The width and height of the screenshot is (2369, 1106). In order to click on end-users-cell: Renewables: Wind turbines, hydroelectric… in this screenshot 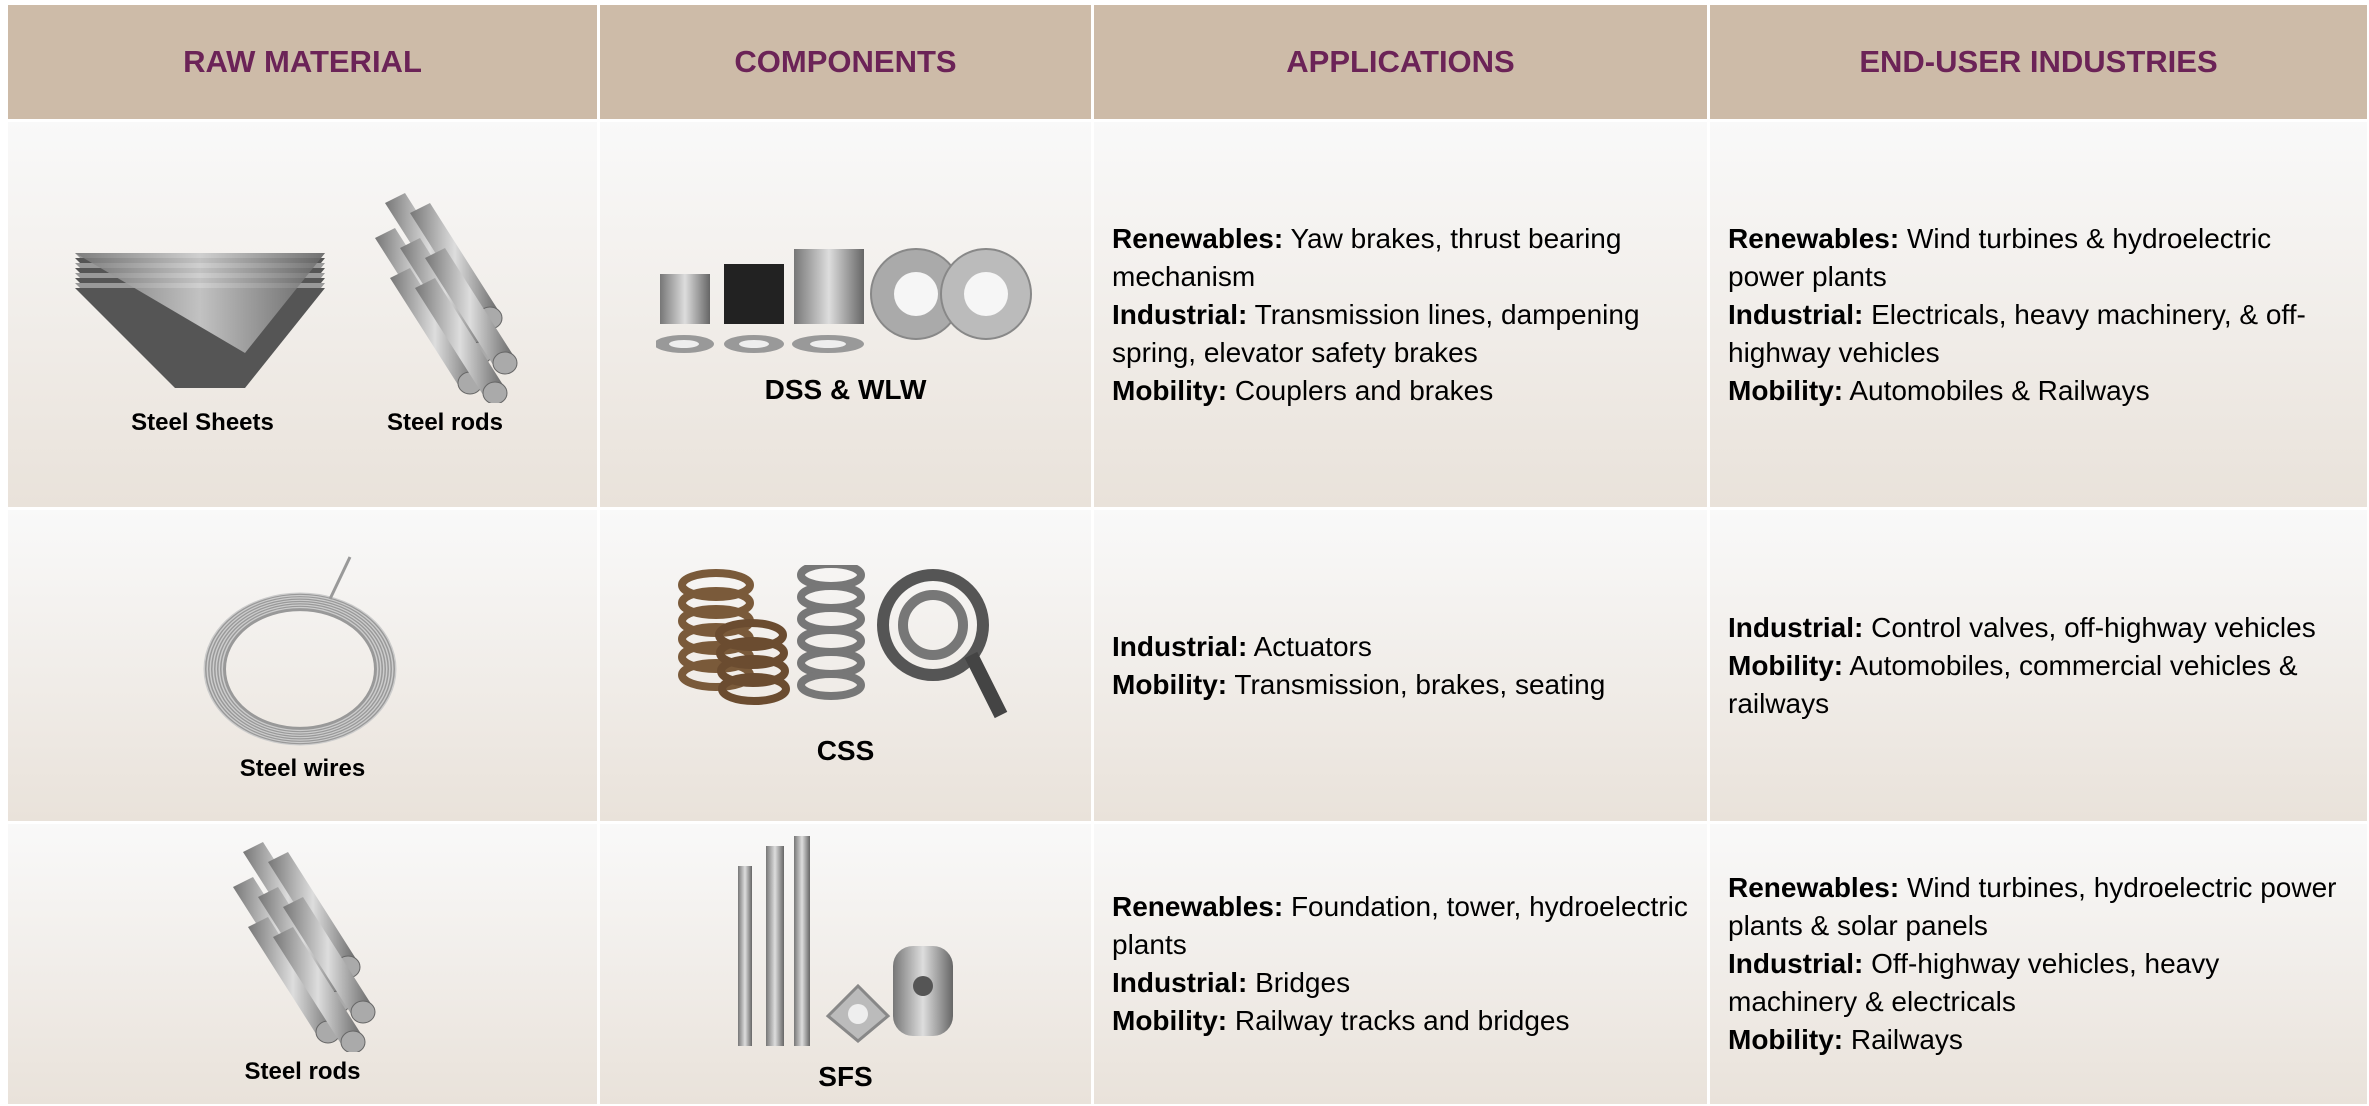, I will do `click(2038, 964)`.